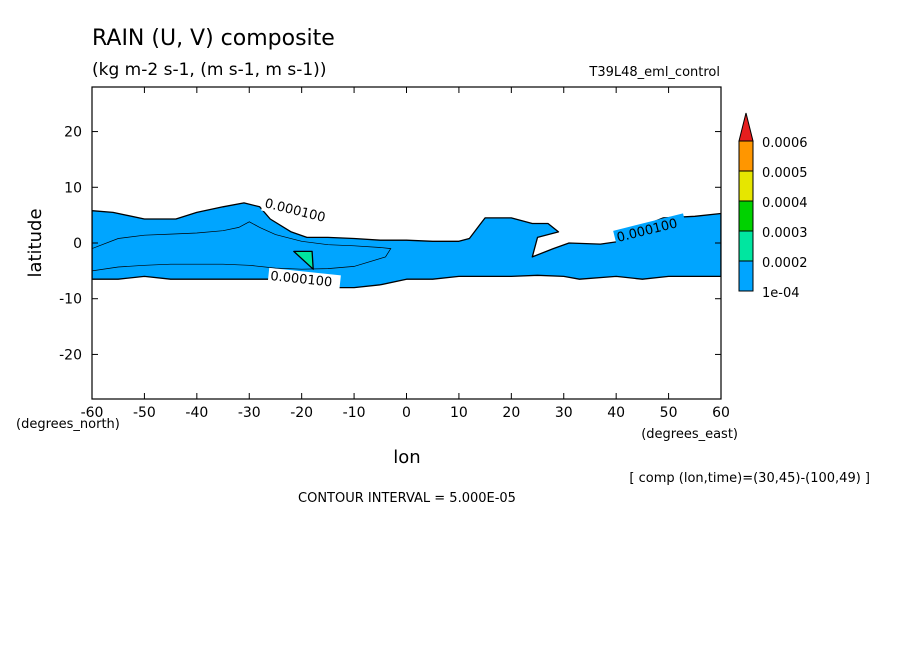 The width and height of the screenshot is (904, 654). What do you see at coordinates (70, 355) in the screenshot?
I see `y-tick-label: -20` at bounding box center [70, 355].